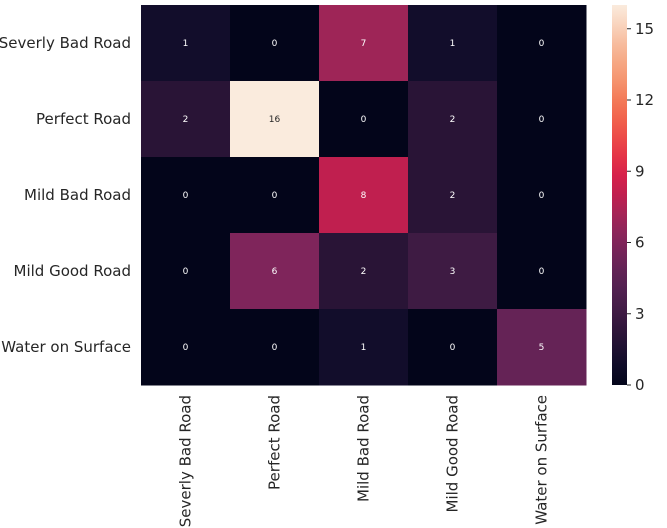 Image resolution: width=667 pixels, height=528 pixels. I want to click on x-tick-label: Mild Bad Road, so click(364, 448).